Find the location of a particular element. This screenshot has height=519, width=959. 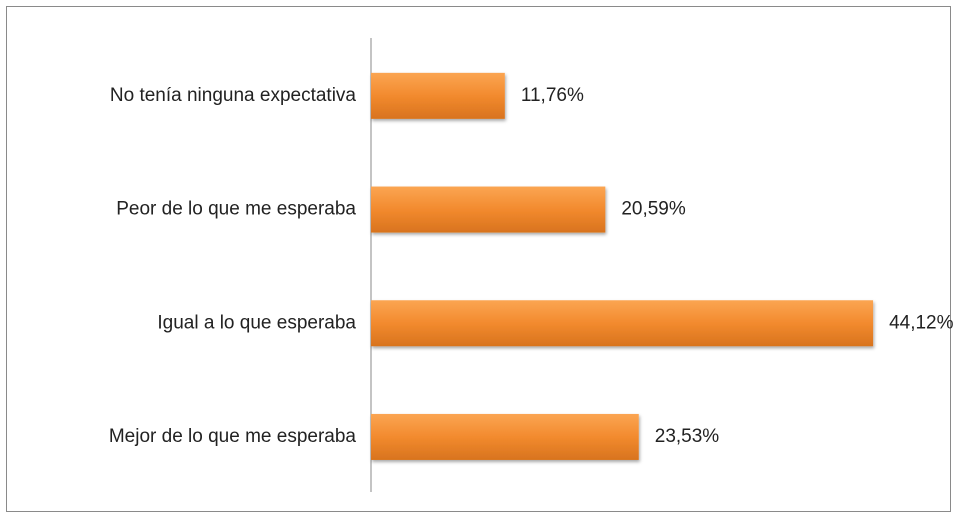

data-label: 20,59% is located at coordinates (653, 209).